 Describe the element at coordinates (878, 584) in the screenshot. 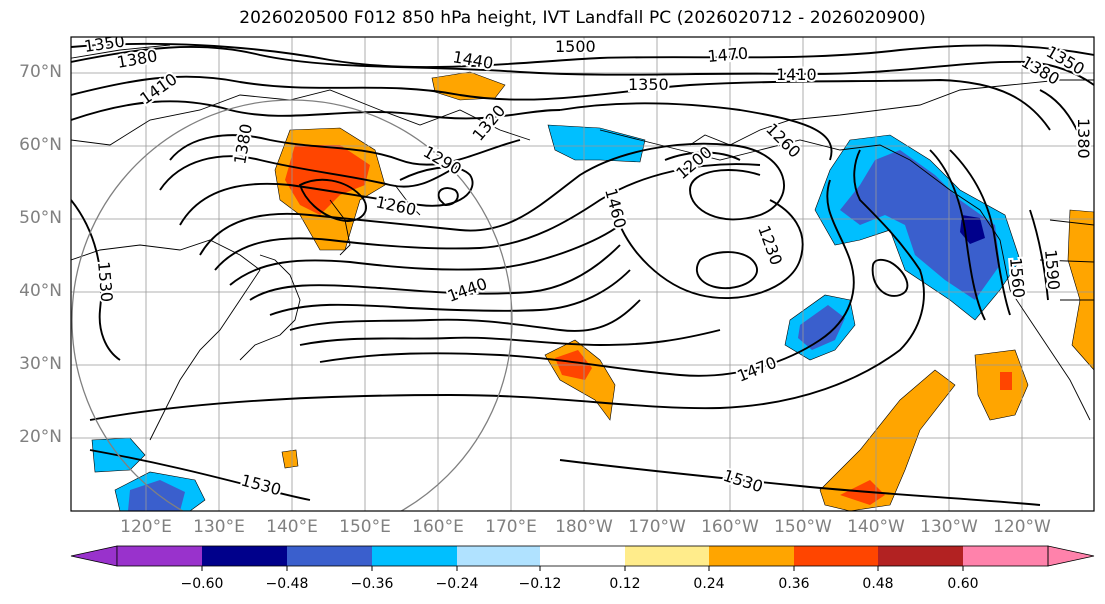

I see `colorbar-tick-label: 0.48` at that location.